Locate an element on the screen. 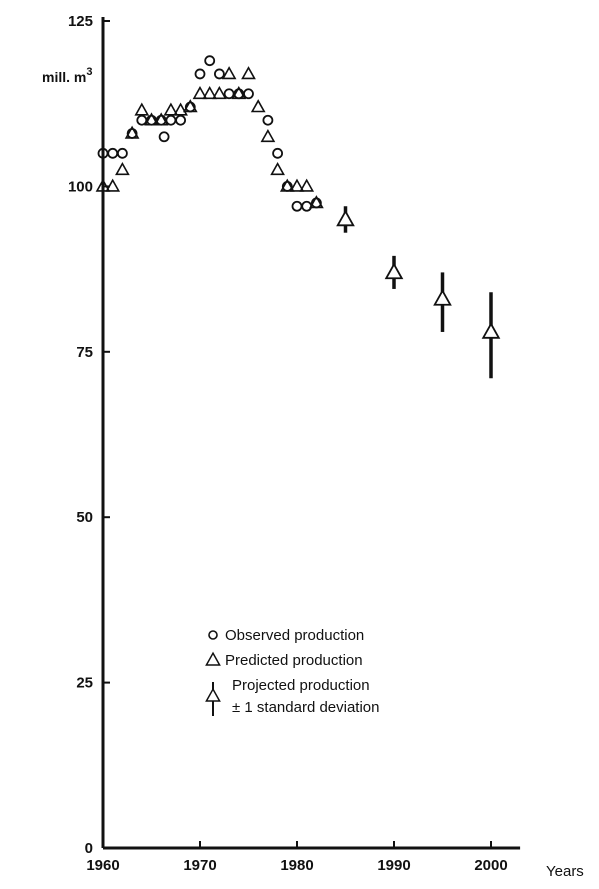 The image size is (599, 889). x-axis-ticks: 1960 1970 1980 1990 2000 is located at coordinates (297, 857).